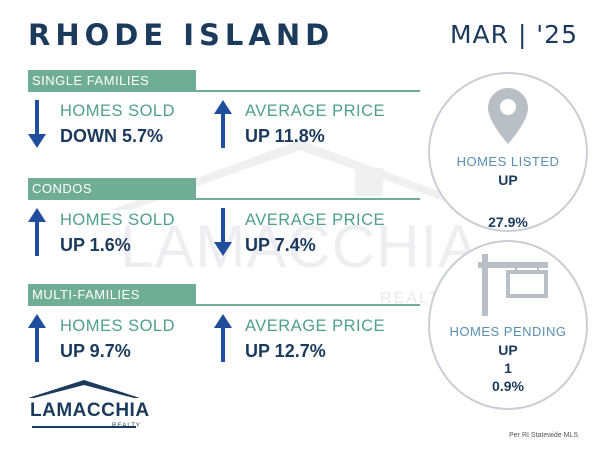 Image resolution: width=600 pixels, height=450 pixels. What do you see at coordinates (508, 180) in the screenshot?
I see `homes-listed-direction: UP` at bounding box center [508, 180].